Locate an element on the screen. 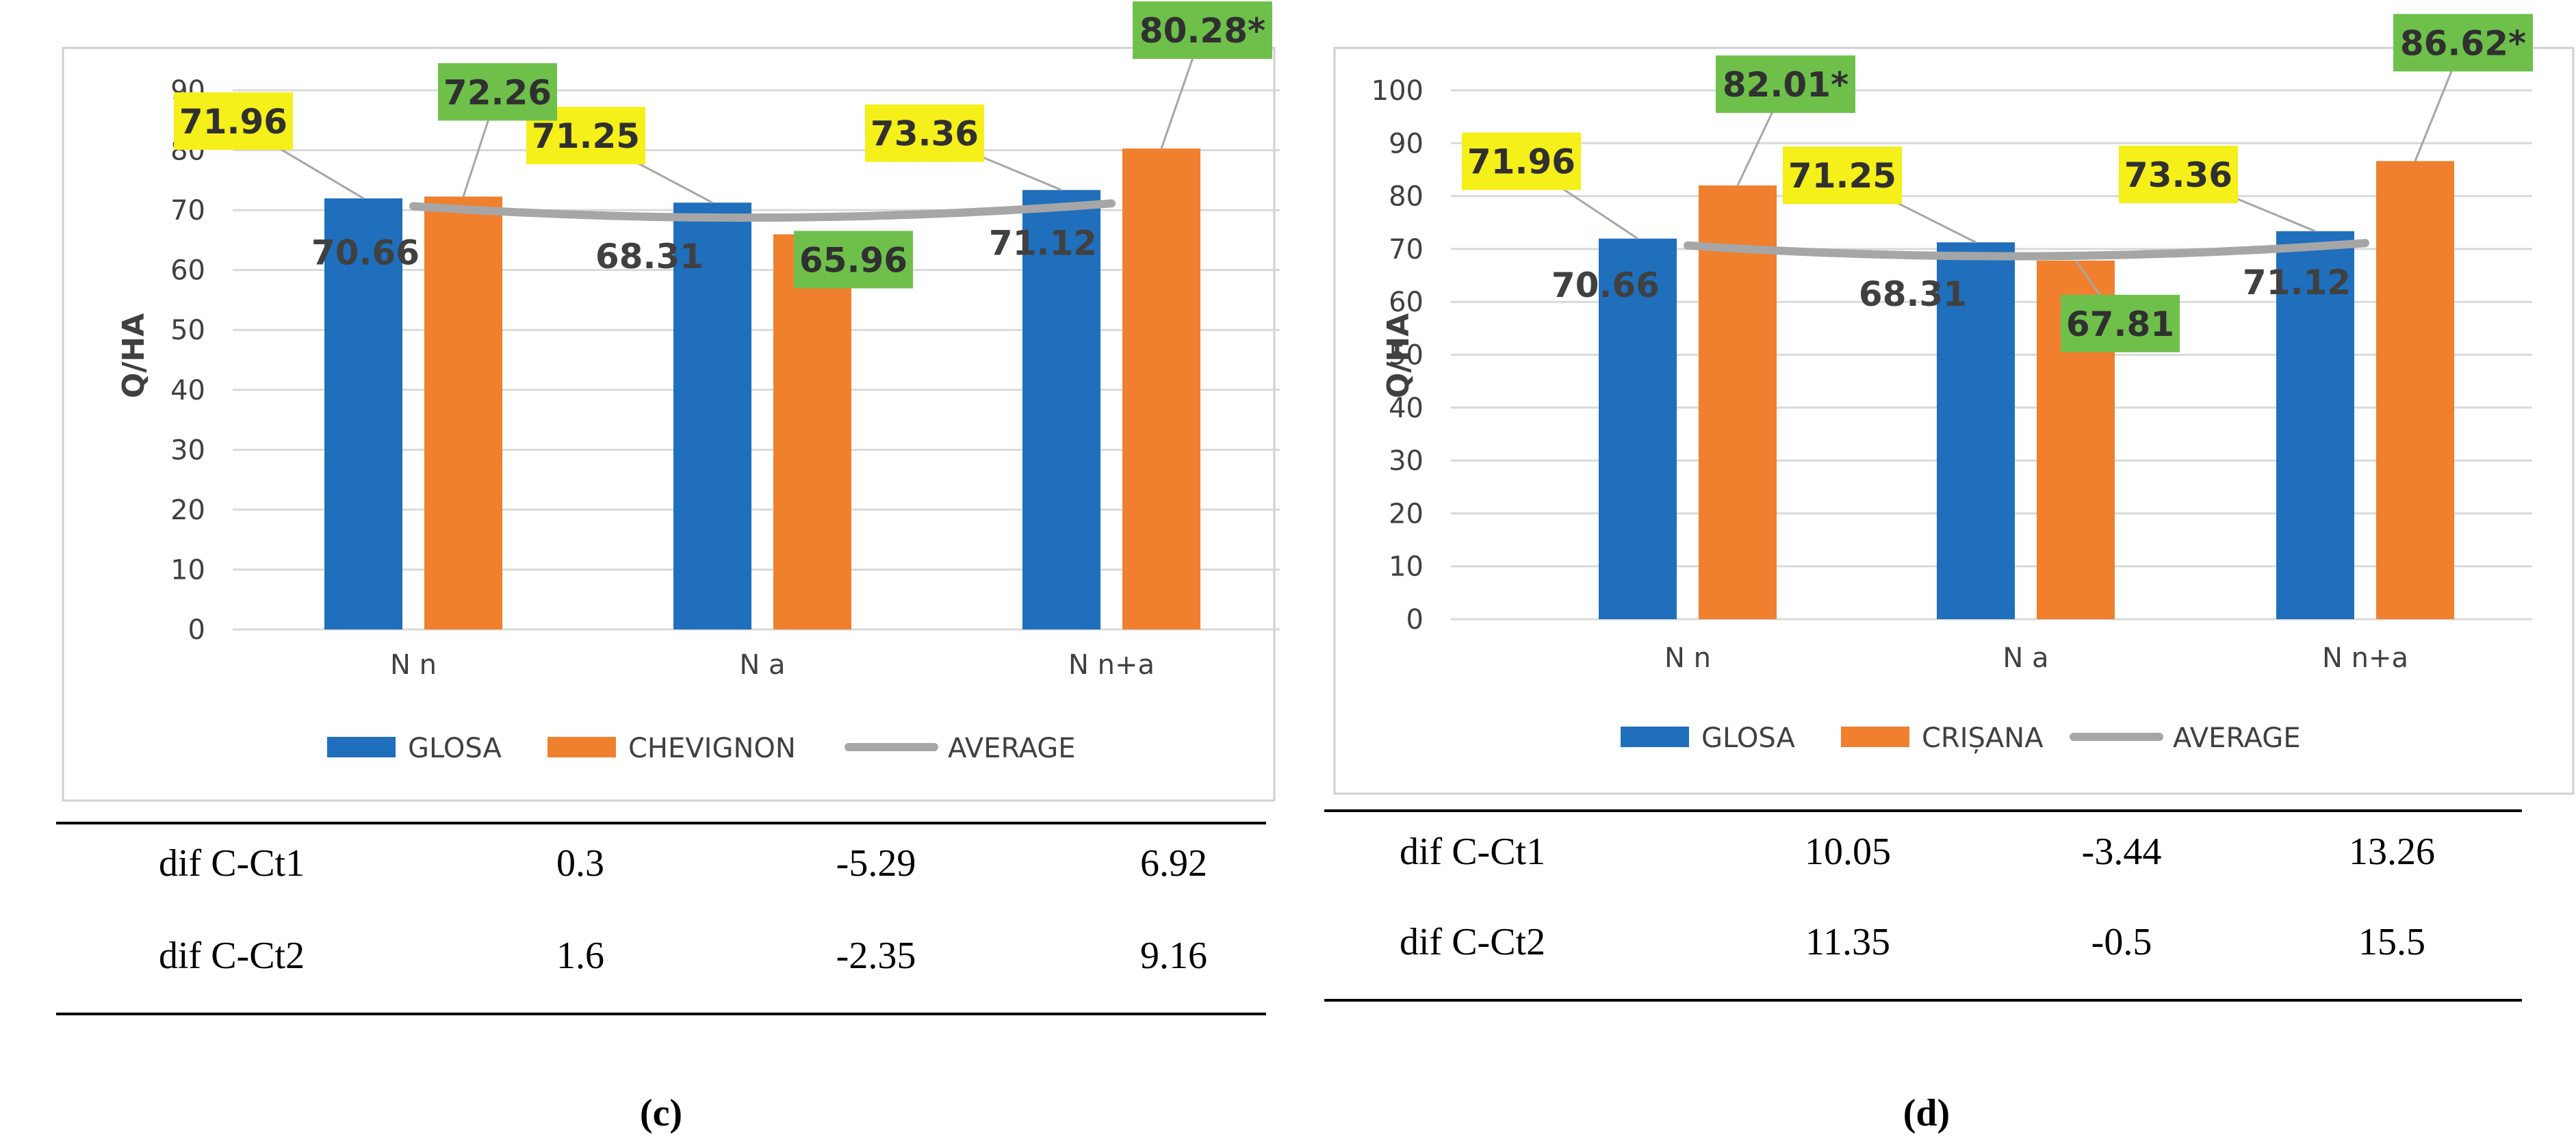 This screenshot has width=2576, height=1146. table-cell: 15.5 is located at coordinates (2391, 942).